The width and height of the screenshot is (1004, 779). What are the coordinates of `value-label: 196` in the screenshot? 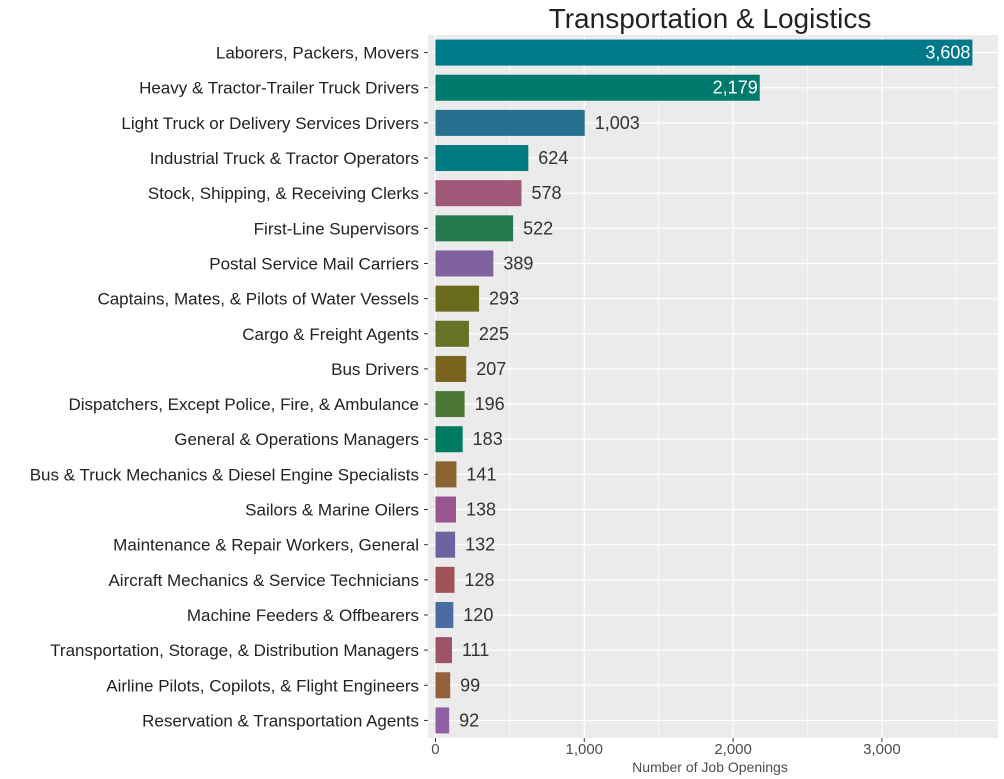 It's located at (490, 404).